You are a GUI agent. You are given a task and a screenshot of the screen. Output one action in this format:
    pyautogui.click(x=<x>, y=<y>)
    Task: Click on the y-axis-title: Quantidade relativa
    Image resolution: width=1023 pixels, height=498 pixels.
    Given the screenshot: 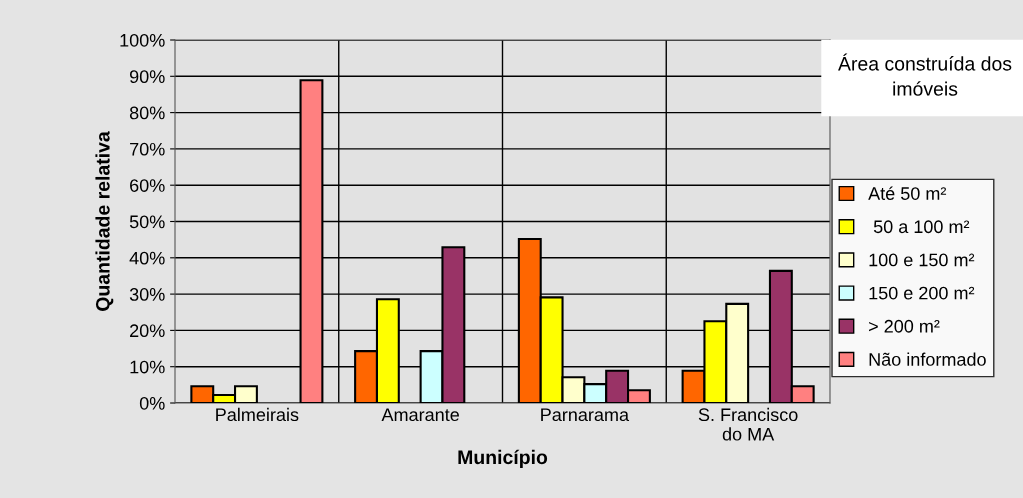 What is the action you would take?
    pyautogui.click(x=104, y=221)
    